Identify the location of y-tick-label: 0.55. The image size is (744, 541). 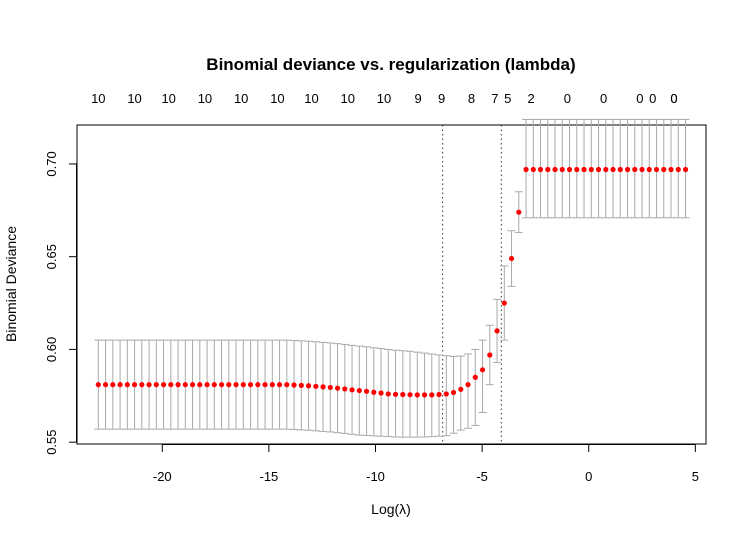
(51, 441).